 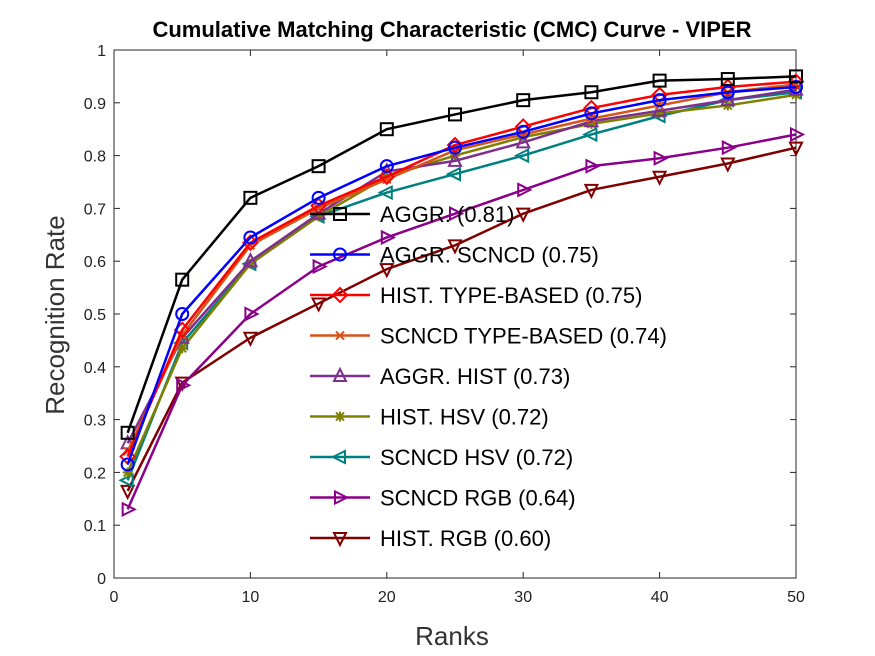 I want to click on legend-label: SCNCD RGB (0.64), so click(x=478, y=498).